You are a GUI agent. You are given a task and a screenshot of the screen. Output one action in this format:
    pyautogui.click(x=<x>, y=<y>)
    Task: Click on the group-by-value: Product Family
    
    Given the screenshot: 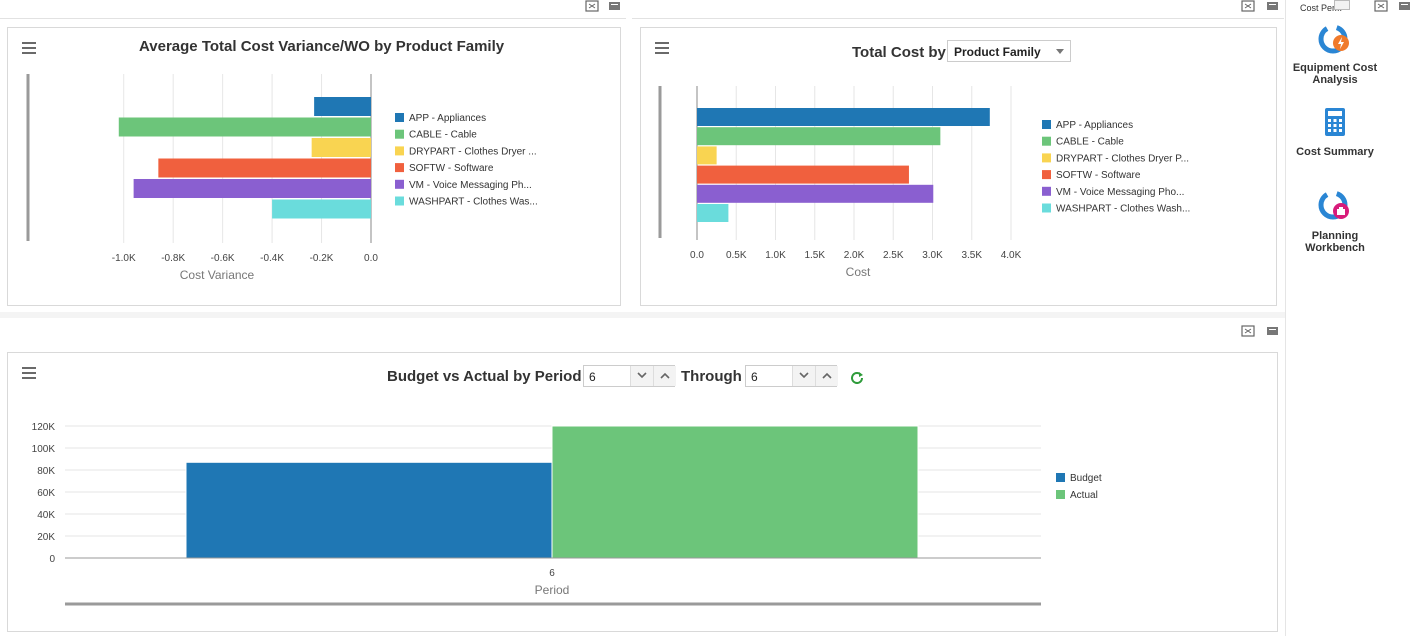 What is the action you would take?
    pyautogui.click(x=997, y=52)
    